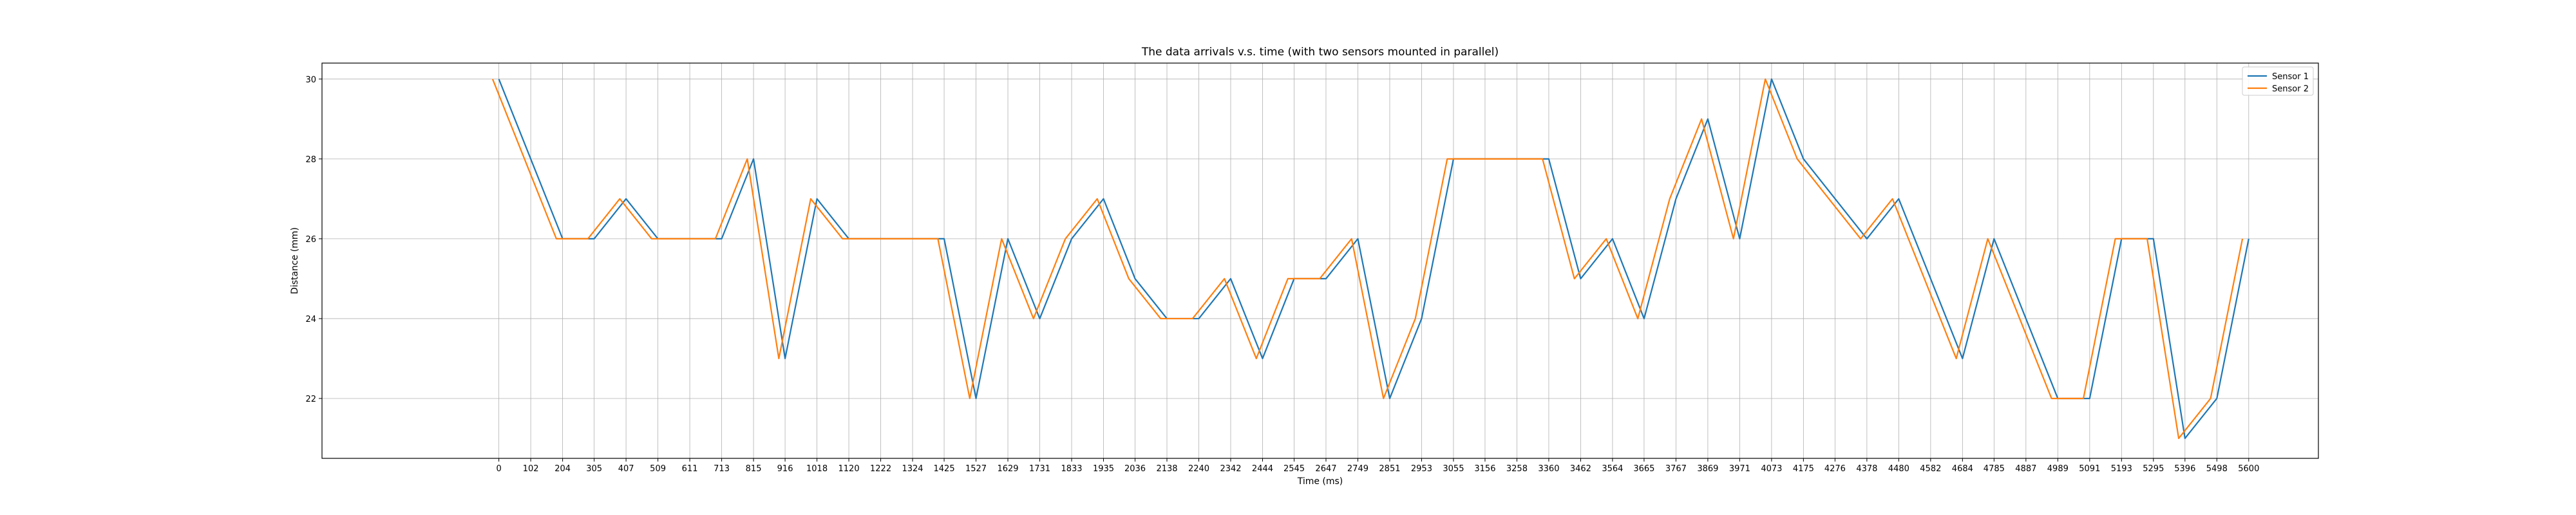 This screenshot has width=2576, height=515. What do you see at coordinates (1867, 469) in the screenshot?
I see `x-tick-label: 4378` at bounding box center [1867, 469].